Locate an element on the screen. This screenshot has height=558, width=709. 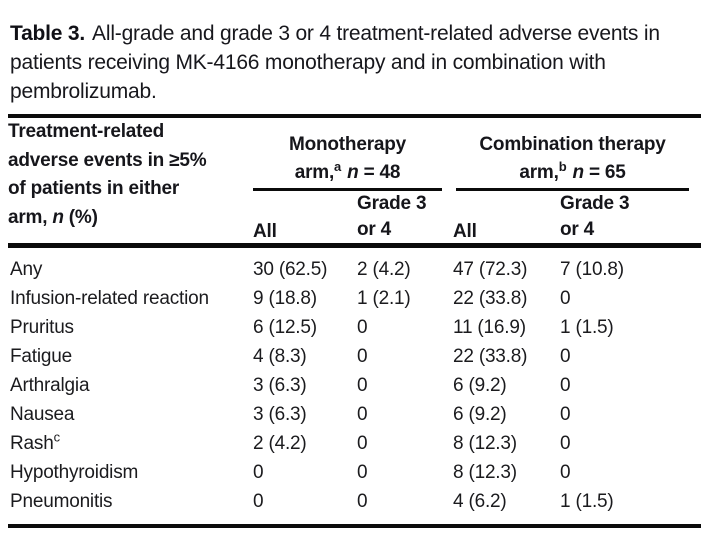
cell-mono-all: 6 (12.5) is located at coordinates (285, 327).